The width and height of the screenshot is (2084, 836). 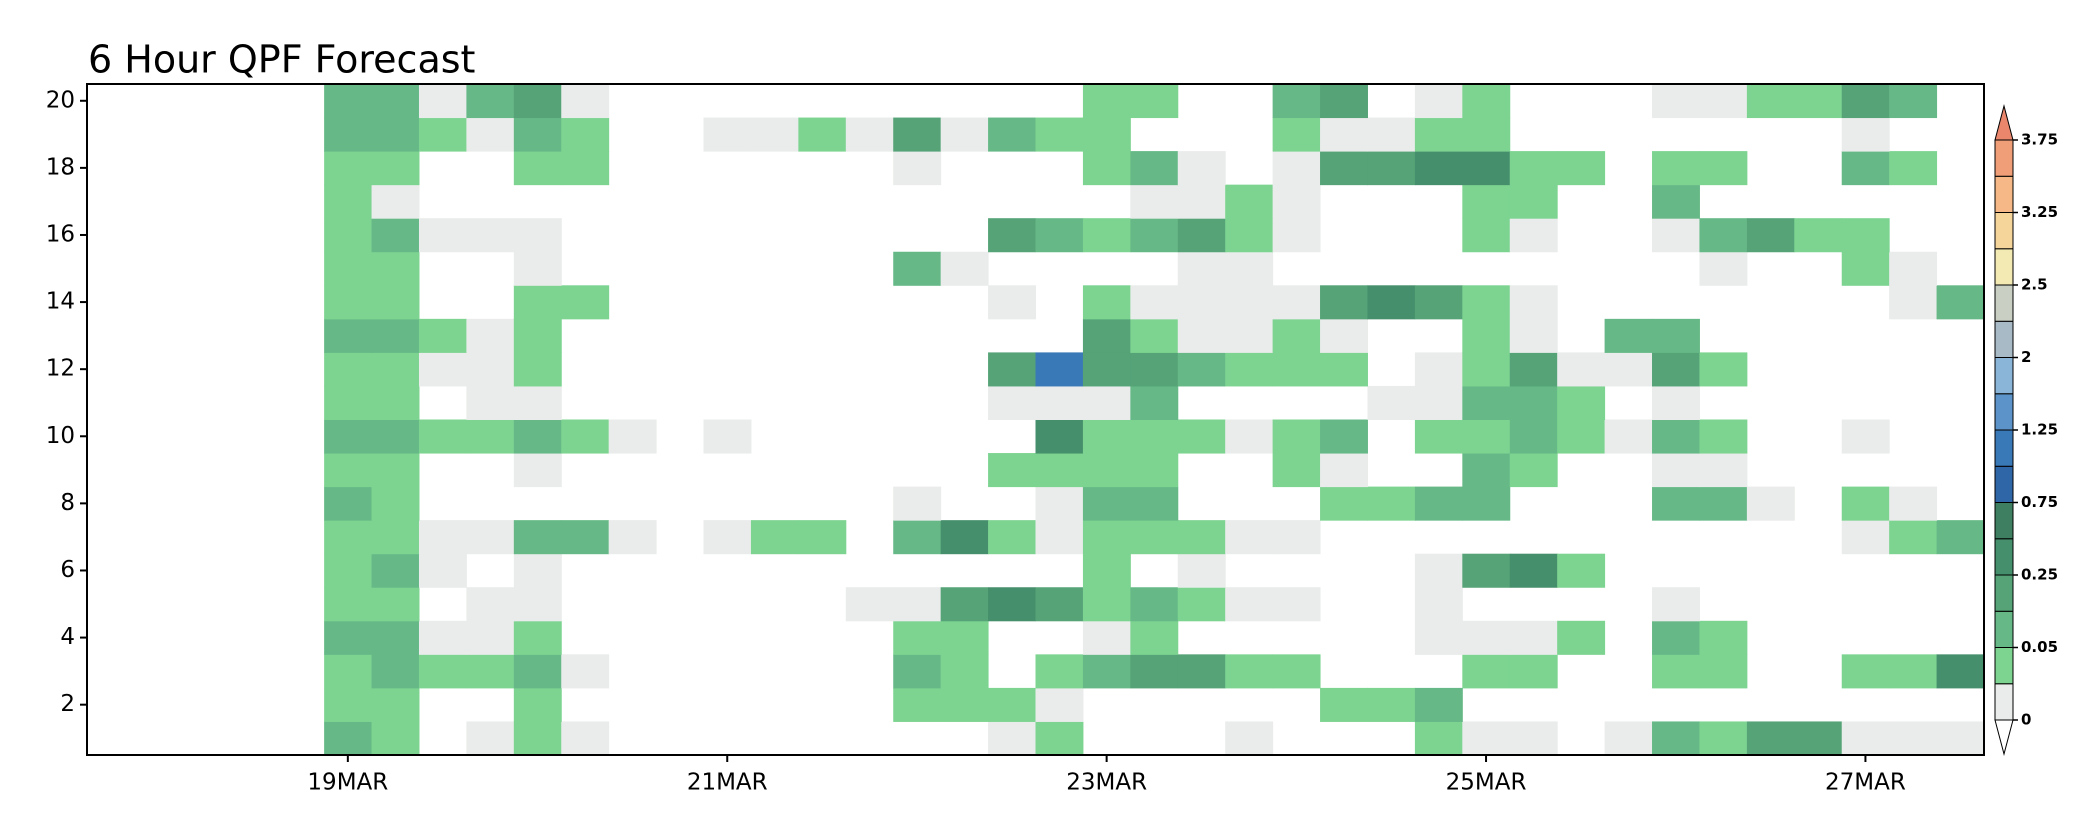 I want to click on x-tick-label: 21MAR, so click(x=727, y=783).